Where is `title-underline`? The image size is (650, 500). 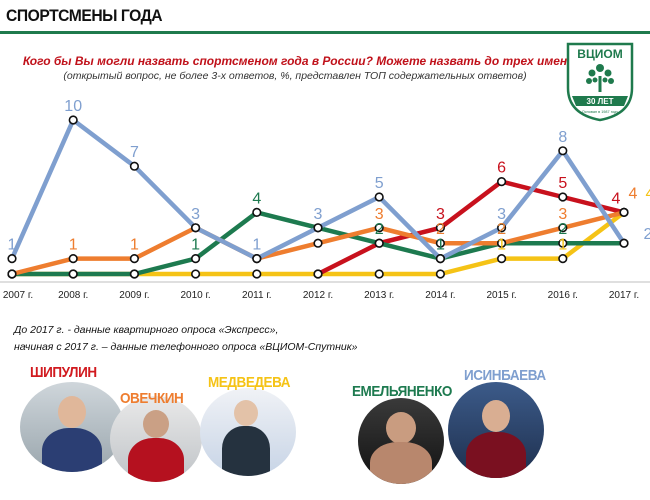
title-underline is located at coordinates (325, 32).